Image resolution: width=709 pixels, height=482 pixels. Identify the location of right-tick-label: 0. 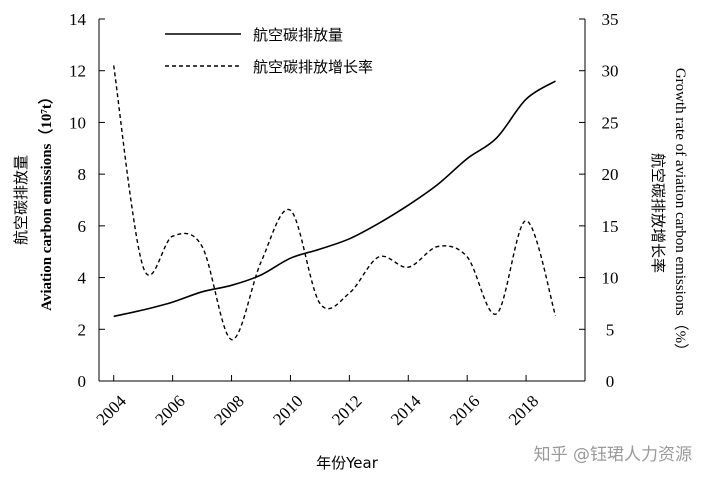
(610, 381).